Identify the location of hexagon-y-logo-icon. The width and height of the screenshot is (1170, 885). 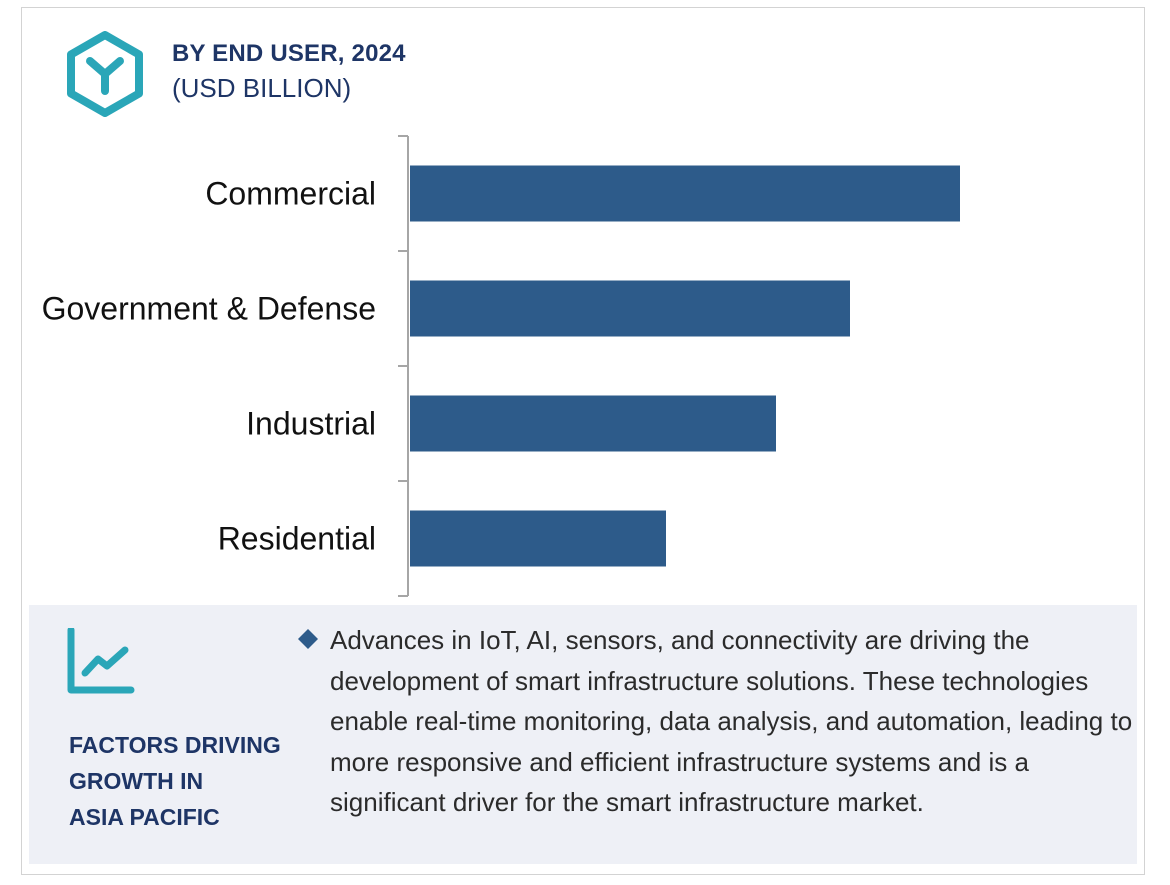
(105, 74).